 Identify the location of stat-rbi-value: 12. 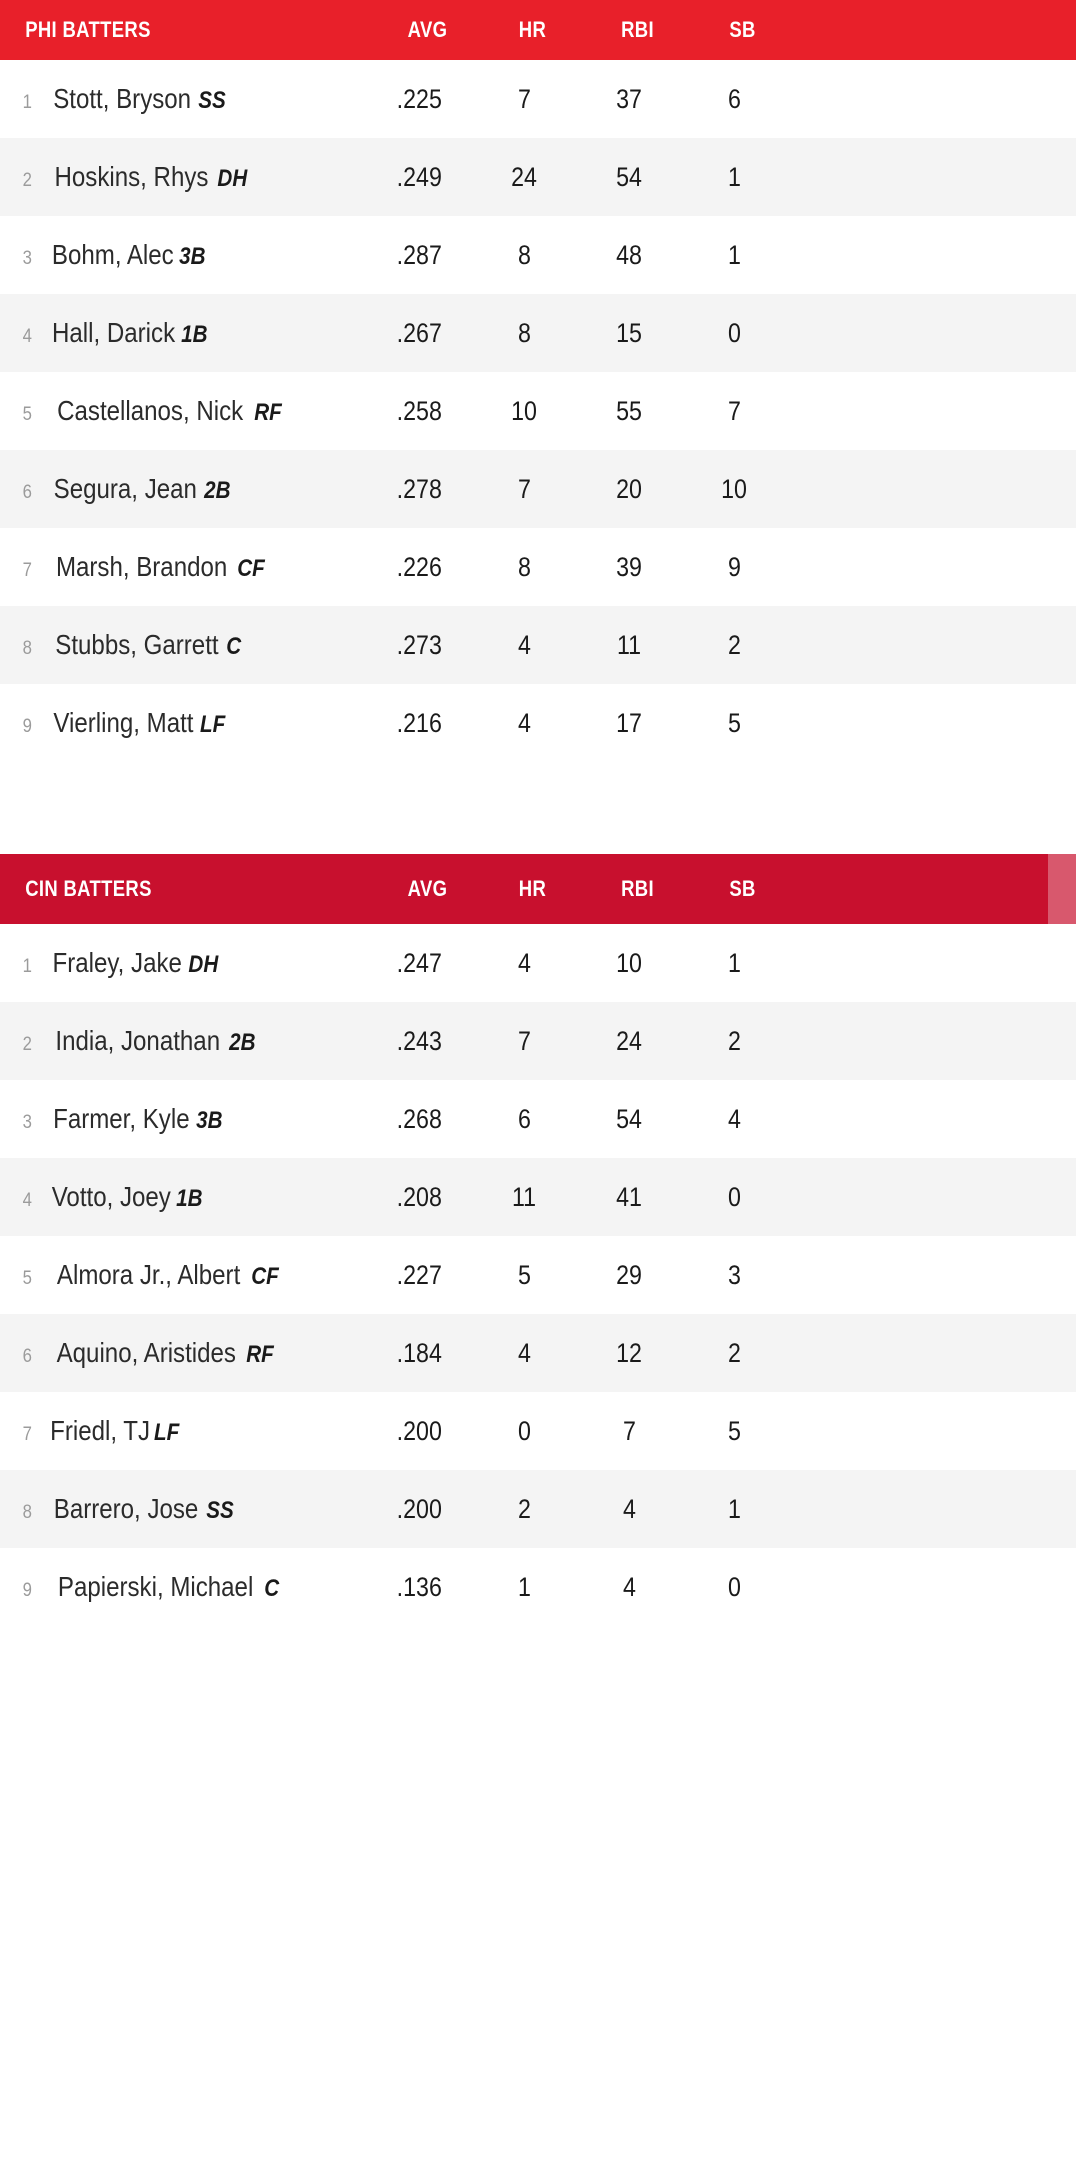
(629, 1352).